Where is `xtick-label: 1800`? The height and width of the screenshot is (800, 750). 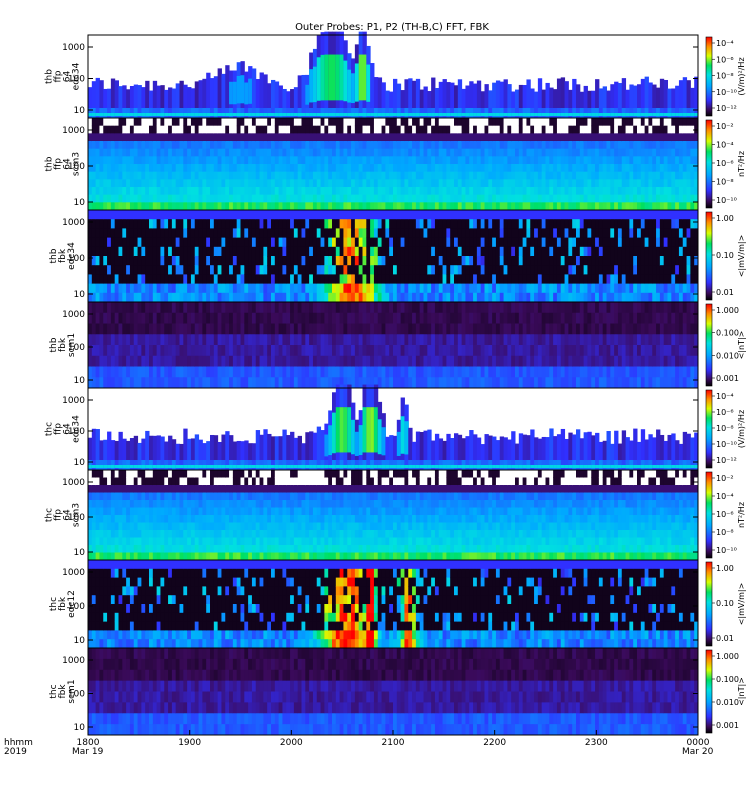
xtick-label: 1800 is located at coordinates (88, 743).